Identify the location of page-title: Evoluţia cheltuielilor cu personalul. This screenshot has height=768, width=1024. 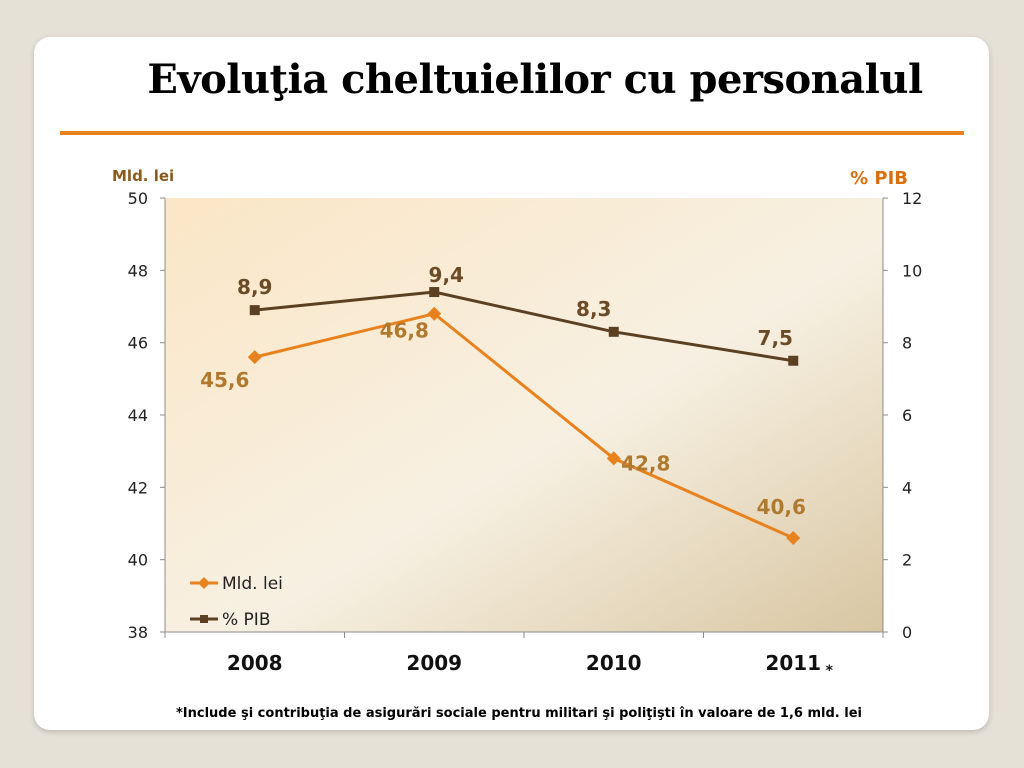
(535, 79).